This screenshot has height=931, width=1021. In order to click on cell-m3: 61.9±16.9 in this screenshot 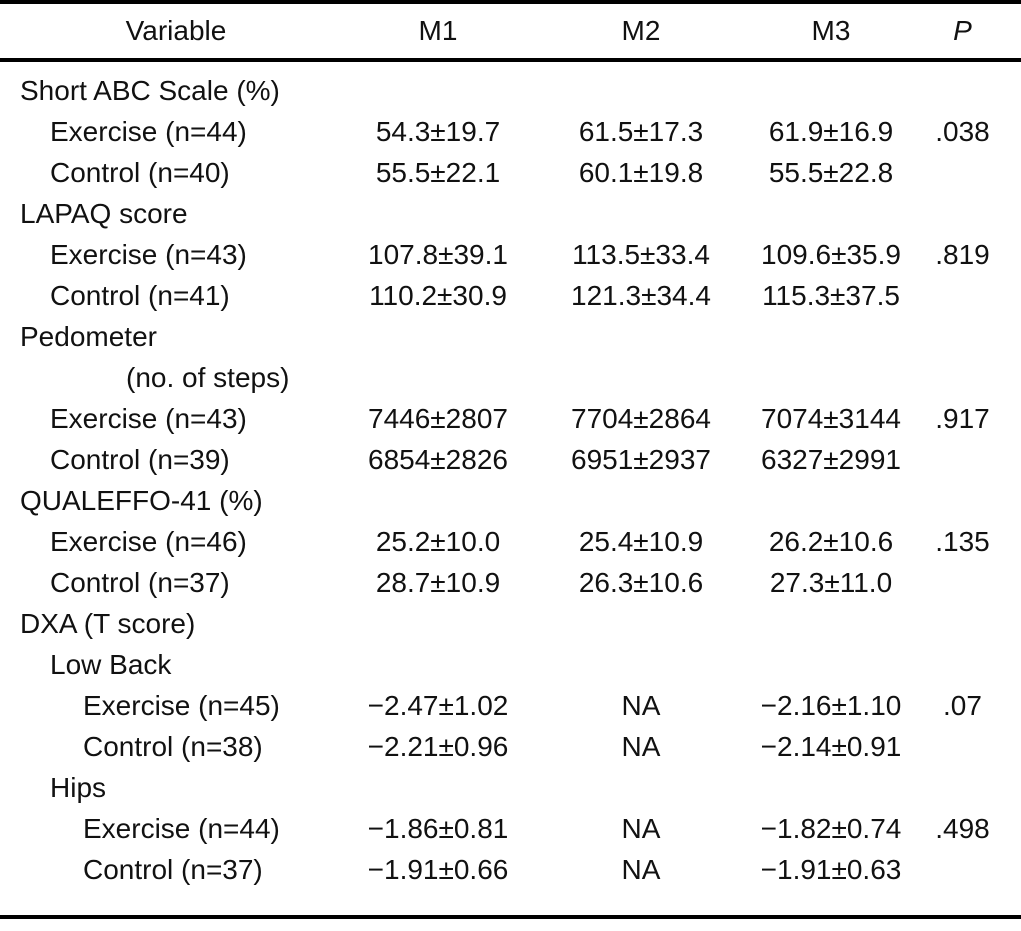, I will do `click(831, 131)`.